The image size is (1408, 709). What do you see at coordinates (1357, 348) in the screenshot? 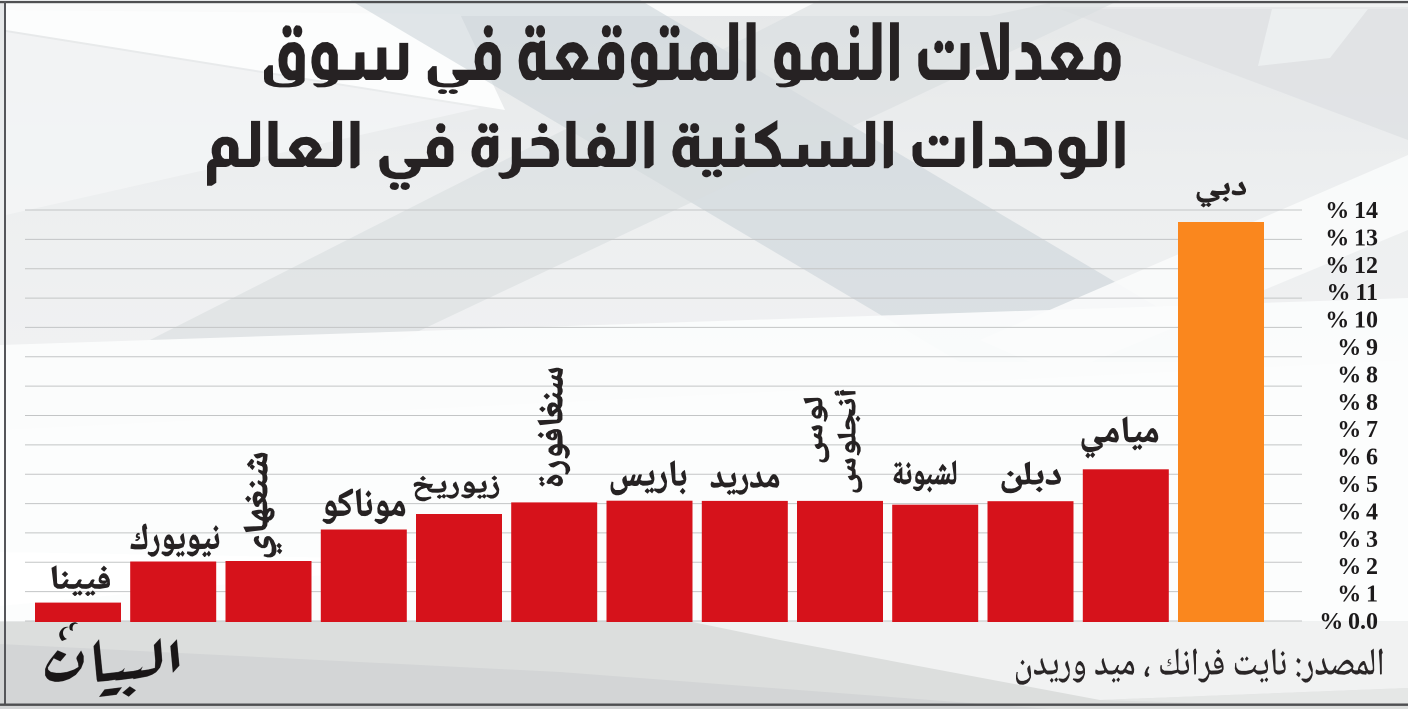
I see `svg-text: % 9` at bounding box center [1357, 348].